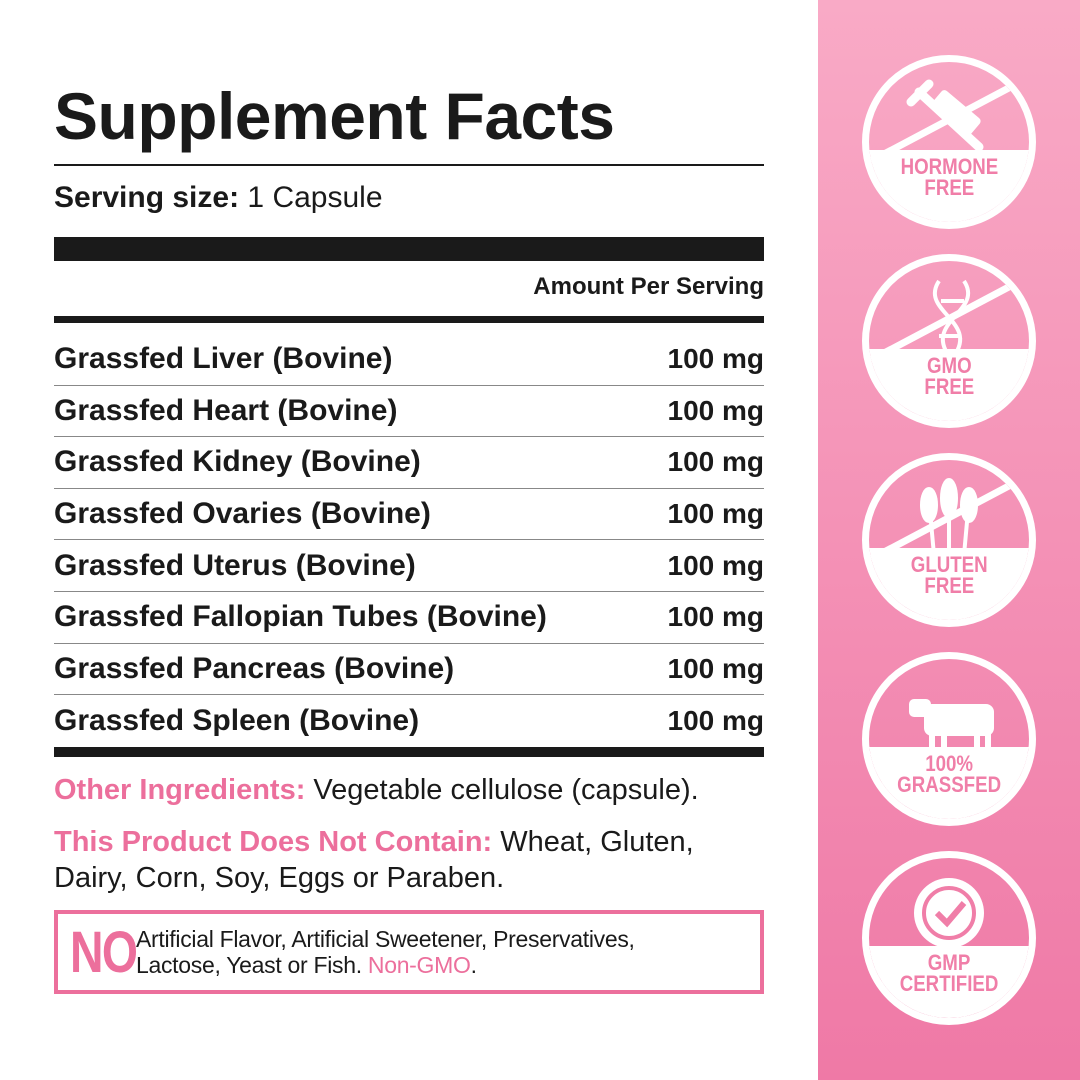  I want to click on other-value: Vegetable cellulose (capsule)., so click(506, 790).